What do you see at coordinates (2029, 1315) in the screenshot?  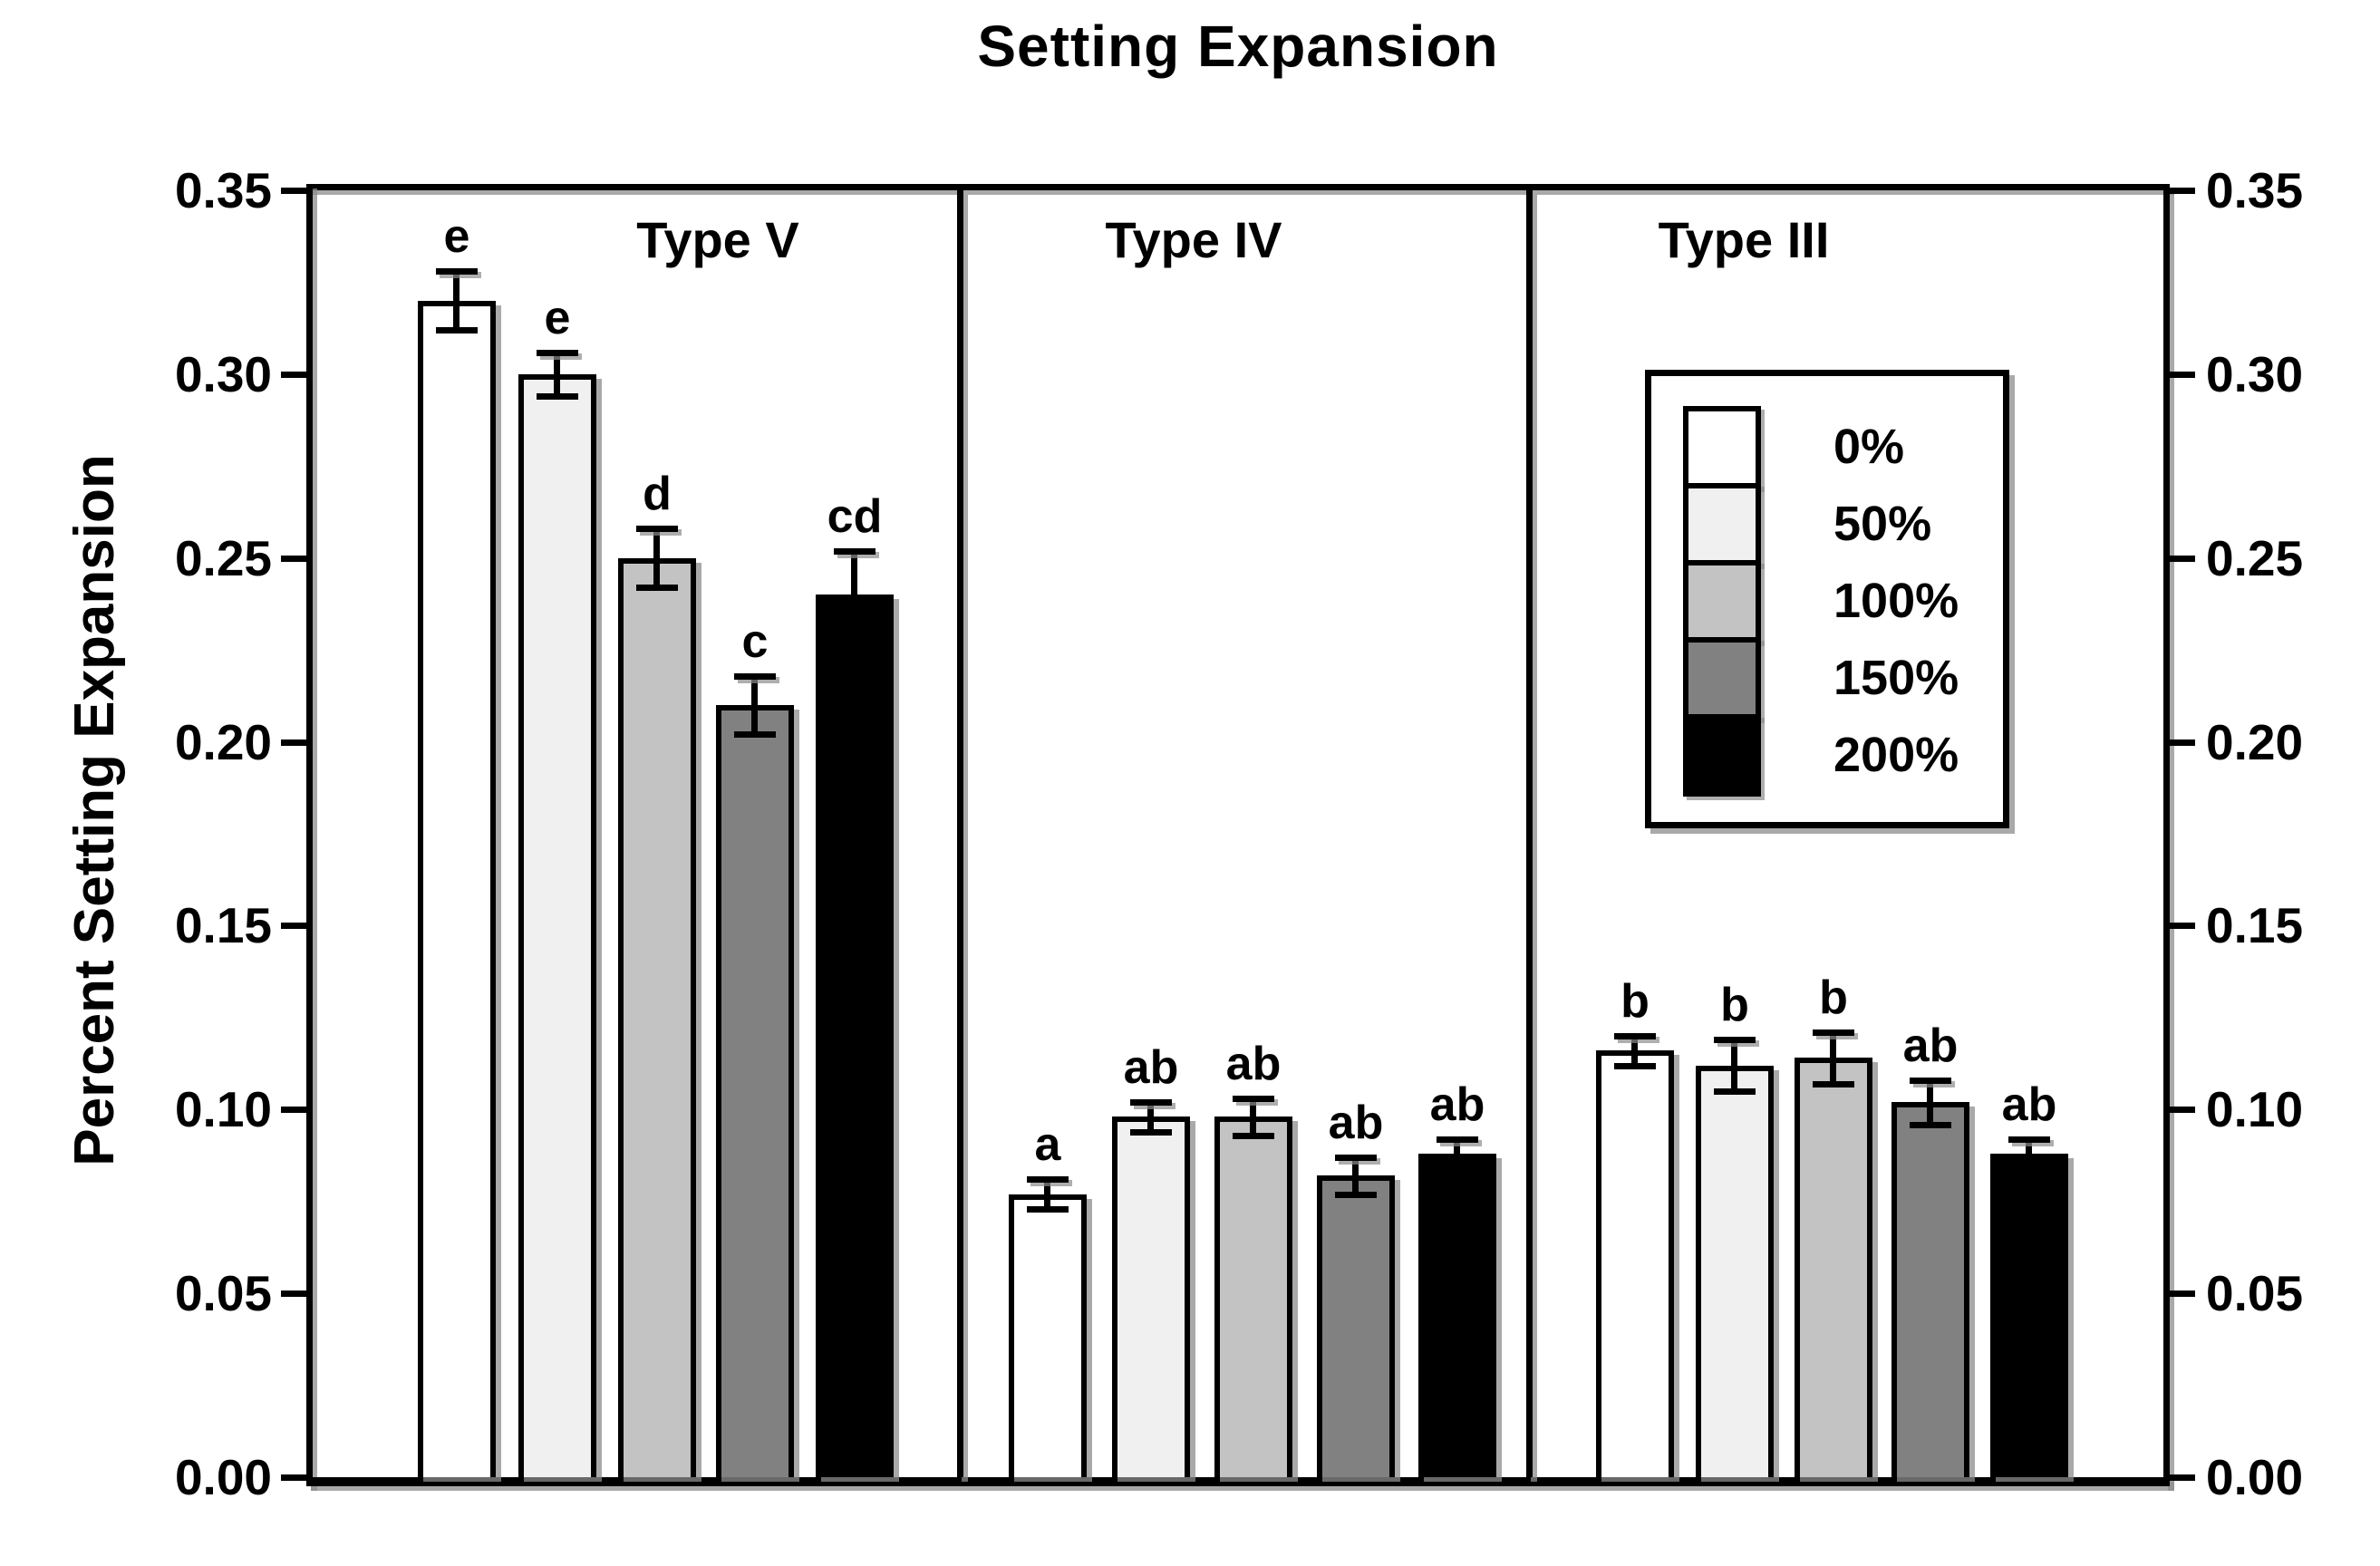 I see `bar-Type-III-200%` at bounding box center [2029, 1315].